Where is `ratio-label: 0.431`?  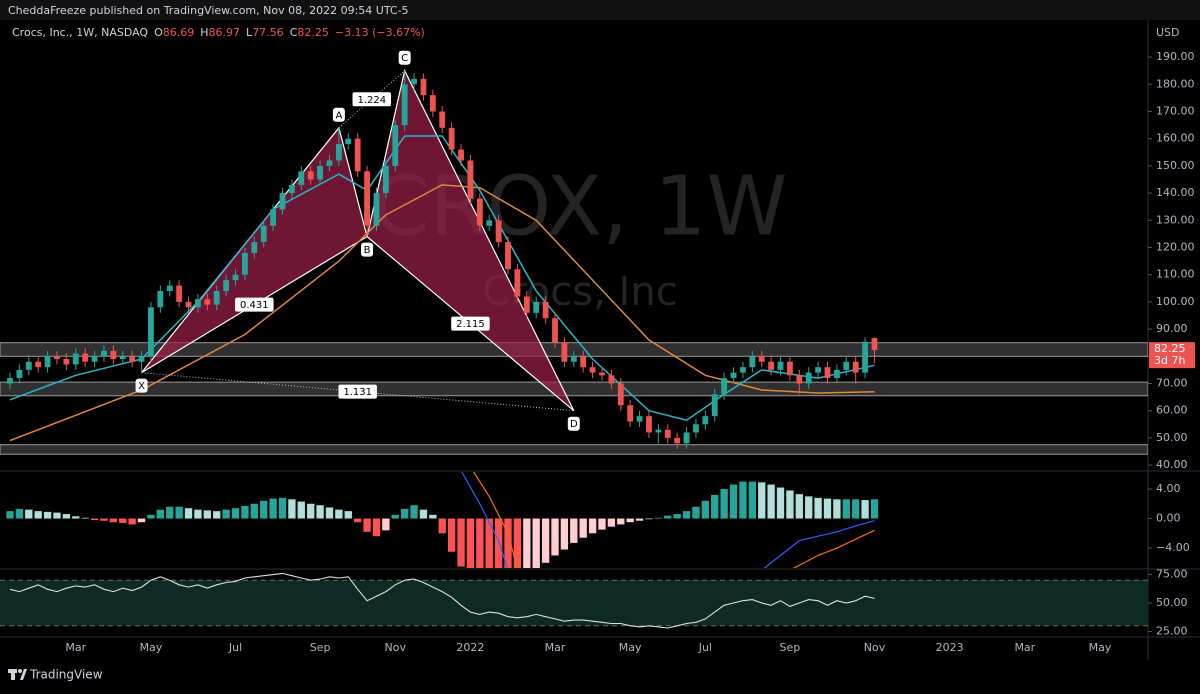 ratio-label: 0.431 is located at coordinates (254, 305).